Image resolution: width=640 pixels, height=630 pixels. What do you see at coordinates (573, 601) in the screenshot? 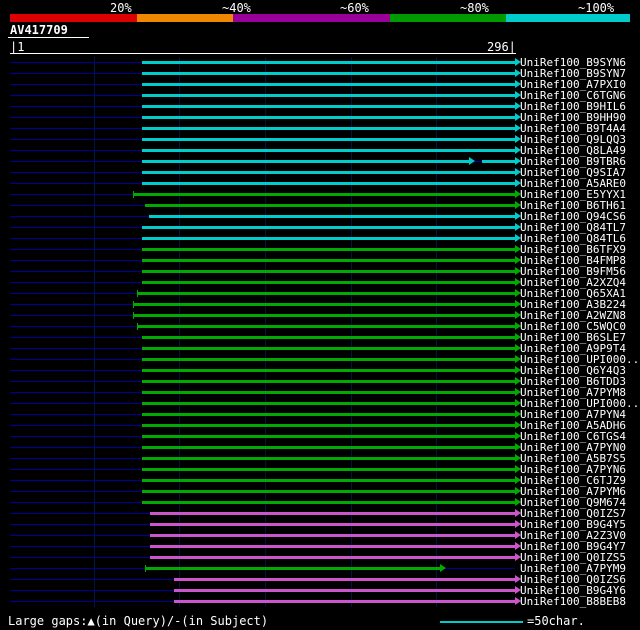
I see `hit-label: UniRef100_B8BEB8` at bounding box center [573, 601].